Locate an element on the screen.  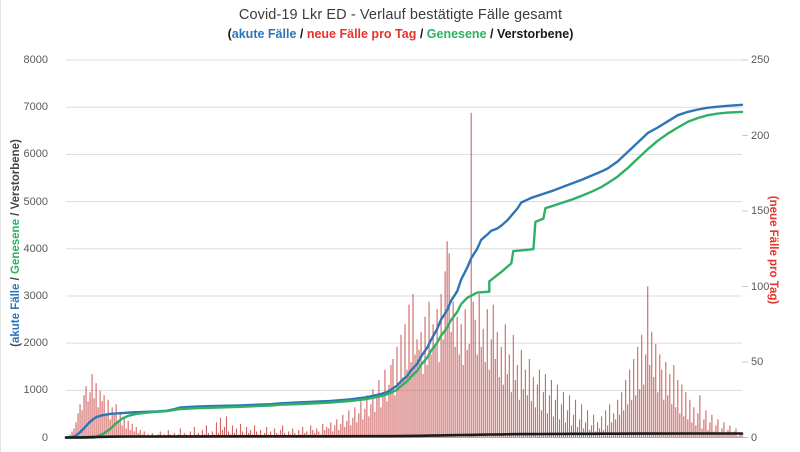
right-tick-200: 200 is located at coordinates (760, 135).